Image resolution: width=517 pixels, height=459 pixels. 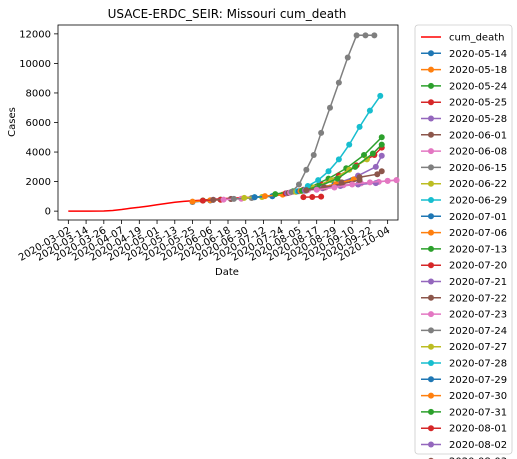 I want to click on y-tick-label: 6000, so click(x=38, y=123).